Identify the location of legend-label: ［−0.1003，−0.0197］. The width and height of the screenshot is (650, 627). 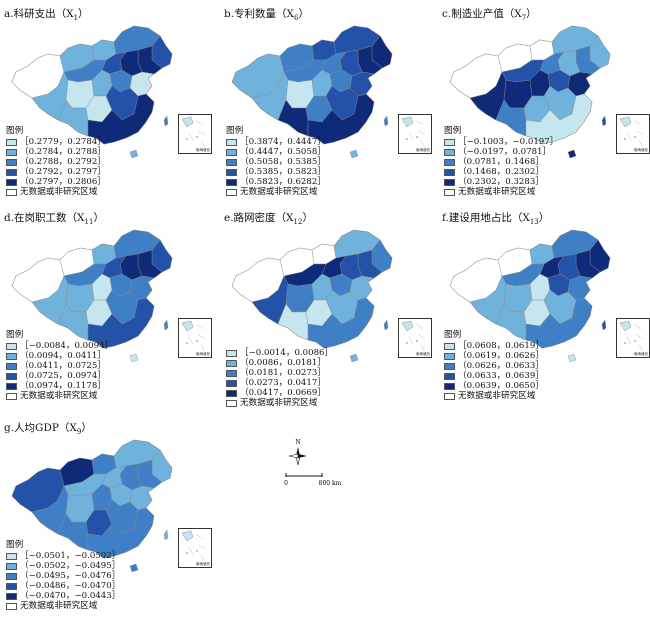
(508, 142).